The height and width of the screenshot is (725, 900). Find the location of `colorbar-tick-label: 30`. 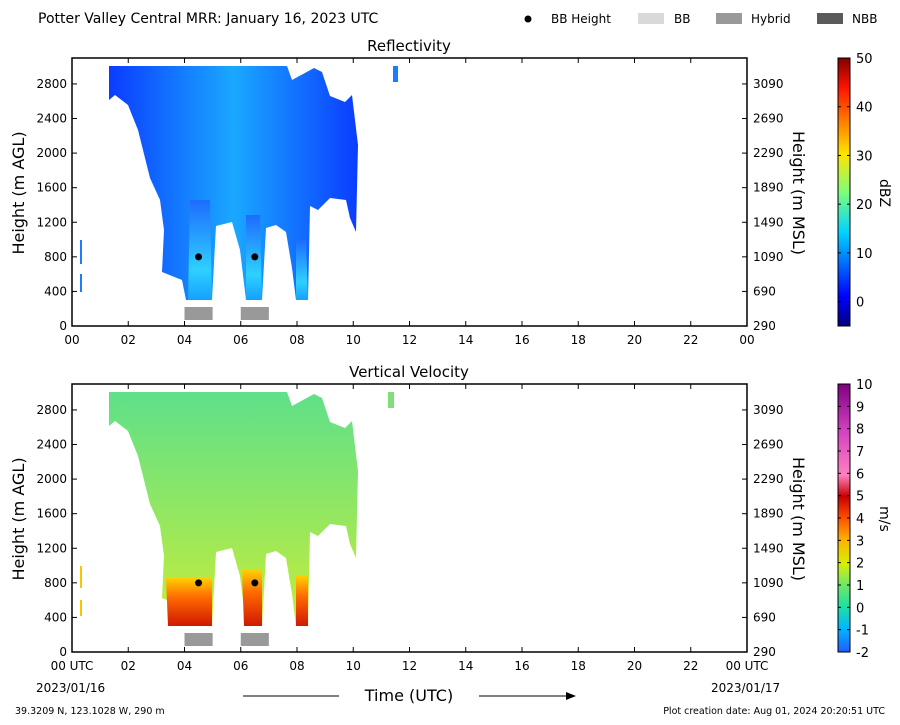

colorbar-tick-label: 30 is located at coordinates (864, 156).